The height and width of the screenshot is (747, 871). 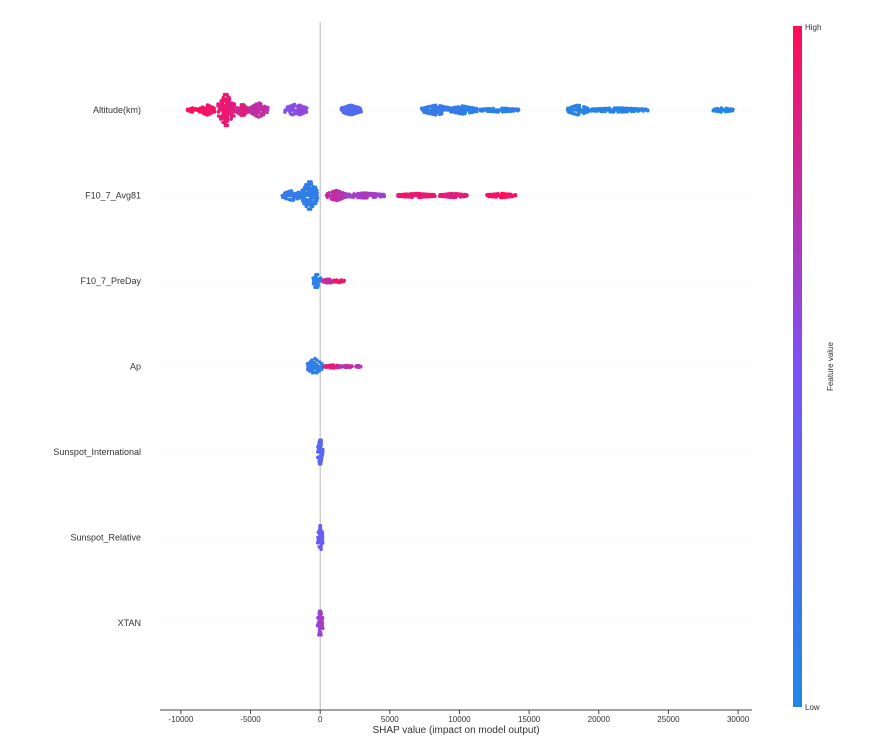 I want to click on x-tick-label: 5000, so click(x=390, y=719).